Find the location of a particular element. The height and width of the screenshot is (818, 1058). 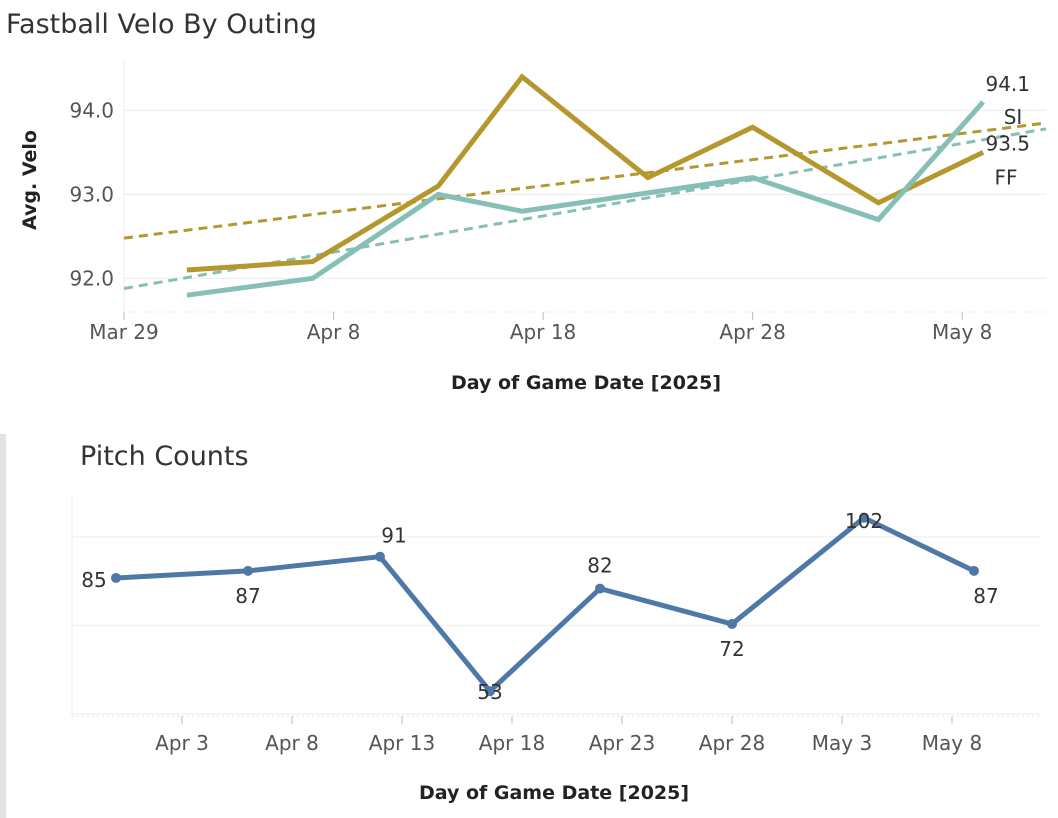

velo-x-tick-label: May 8 is located at coordinates (962, 332).